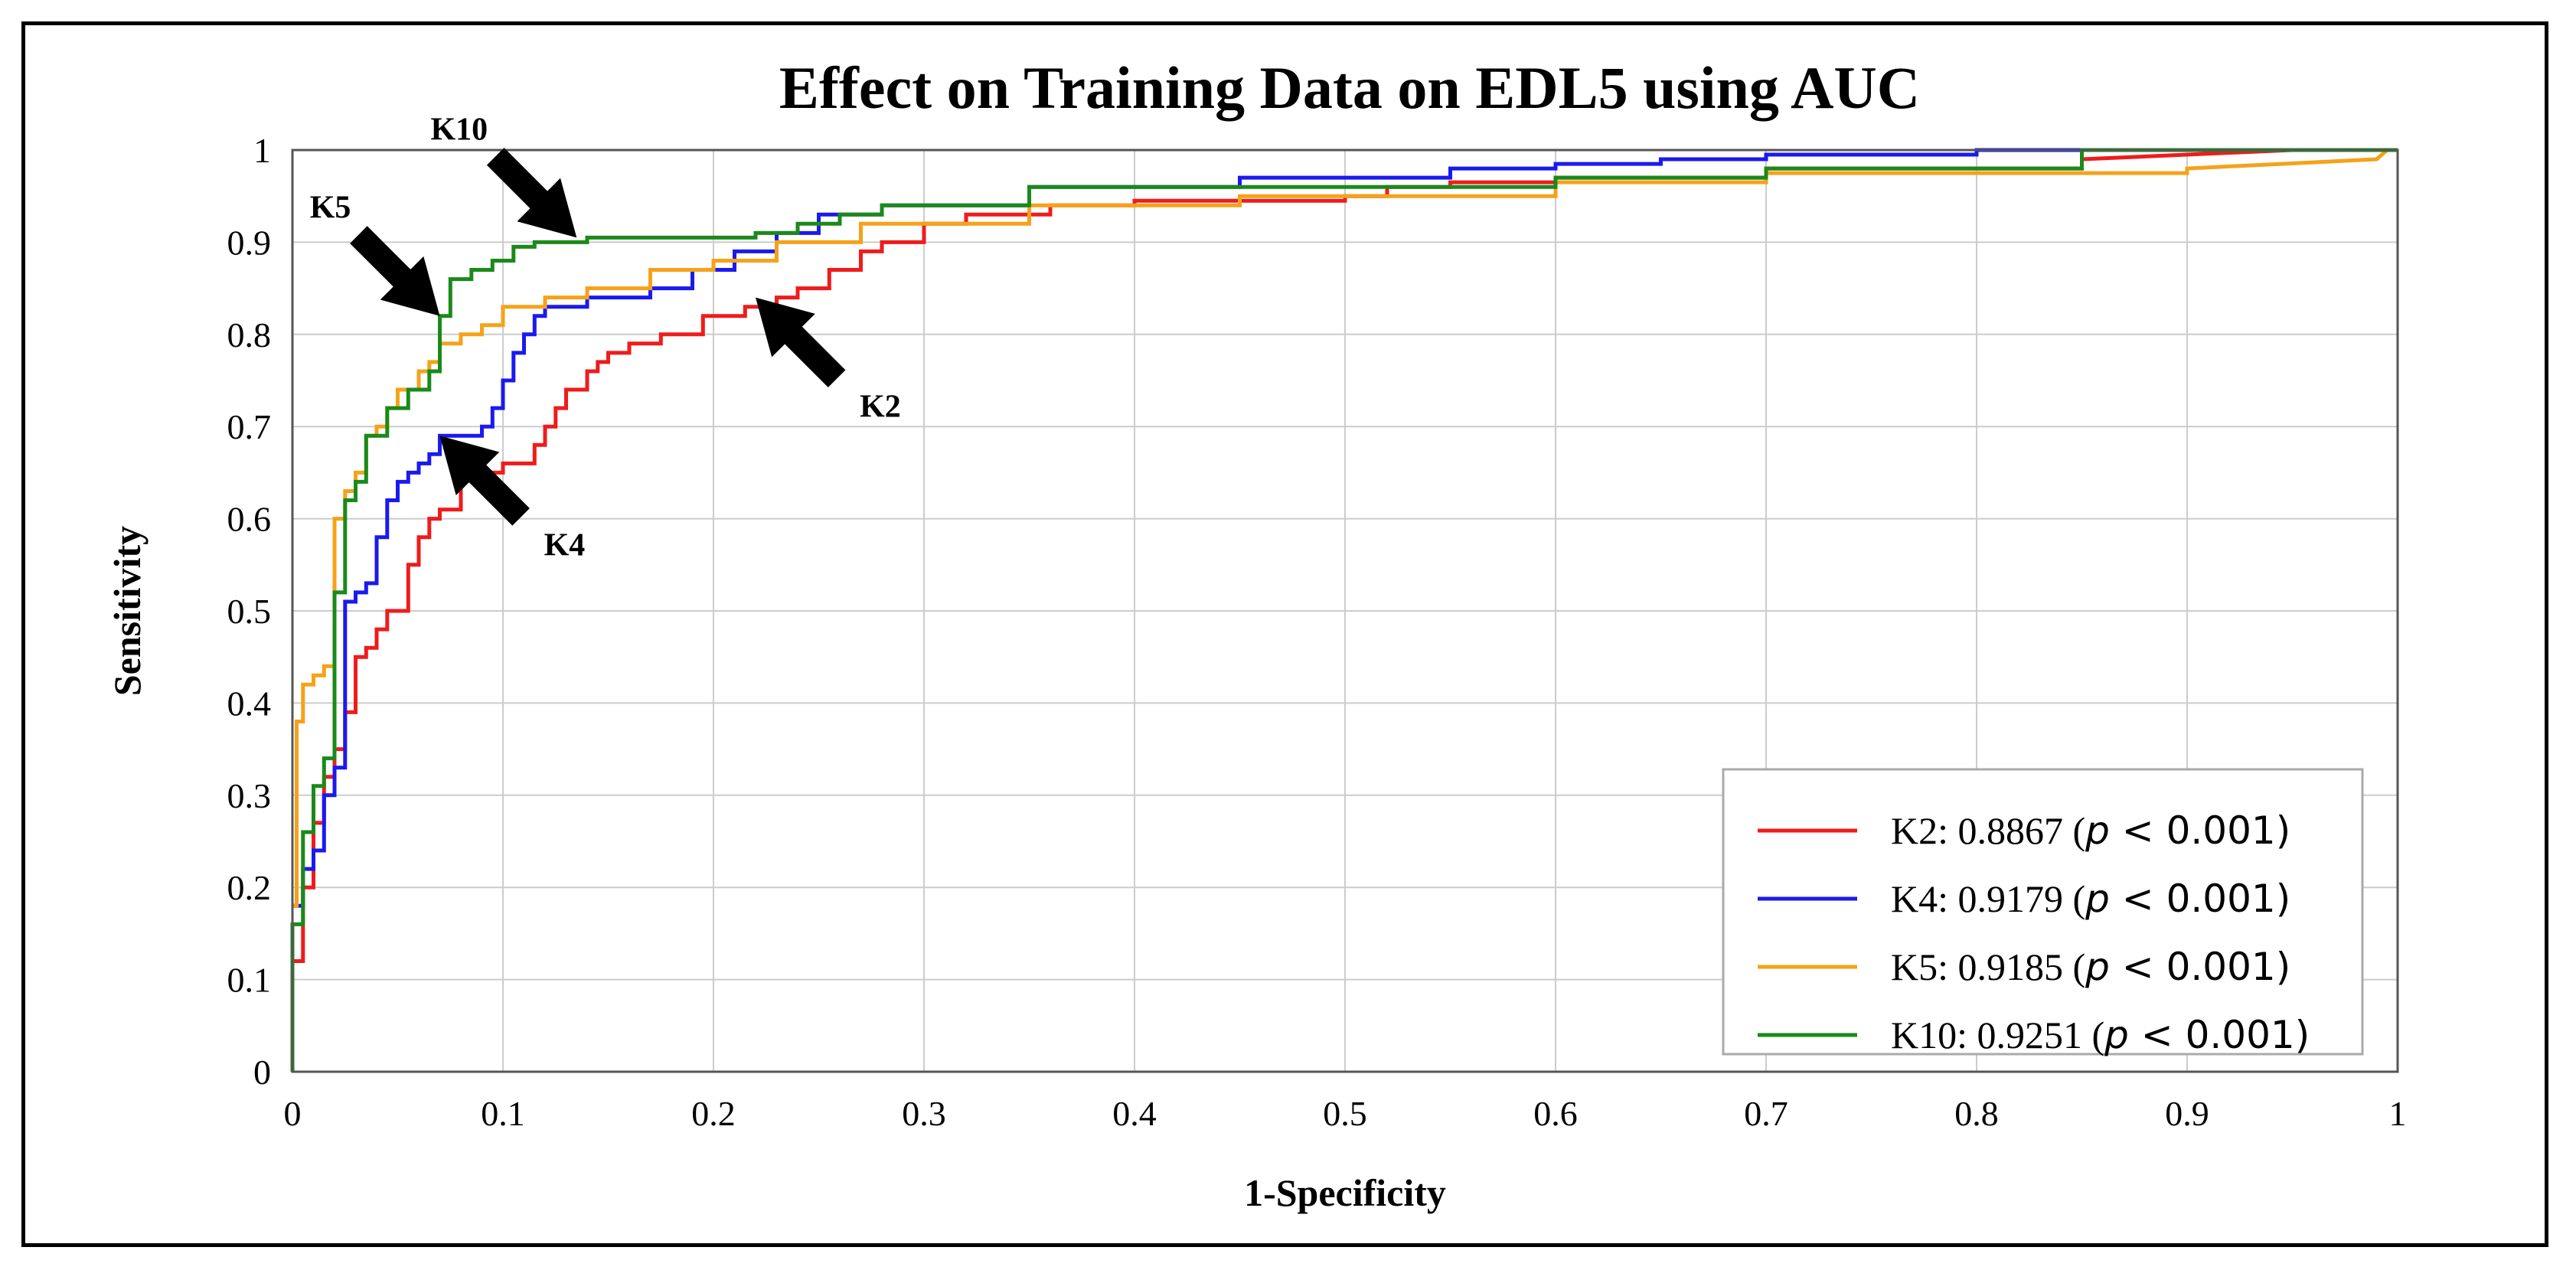 Image resolution: width=2576 pixels, height=1270 pixels. What do you see at coordinates (250, 335) in the screenshot?
I see `y-tick-label: 0.8` at bounding box center [250, 335].